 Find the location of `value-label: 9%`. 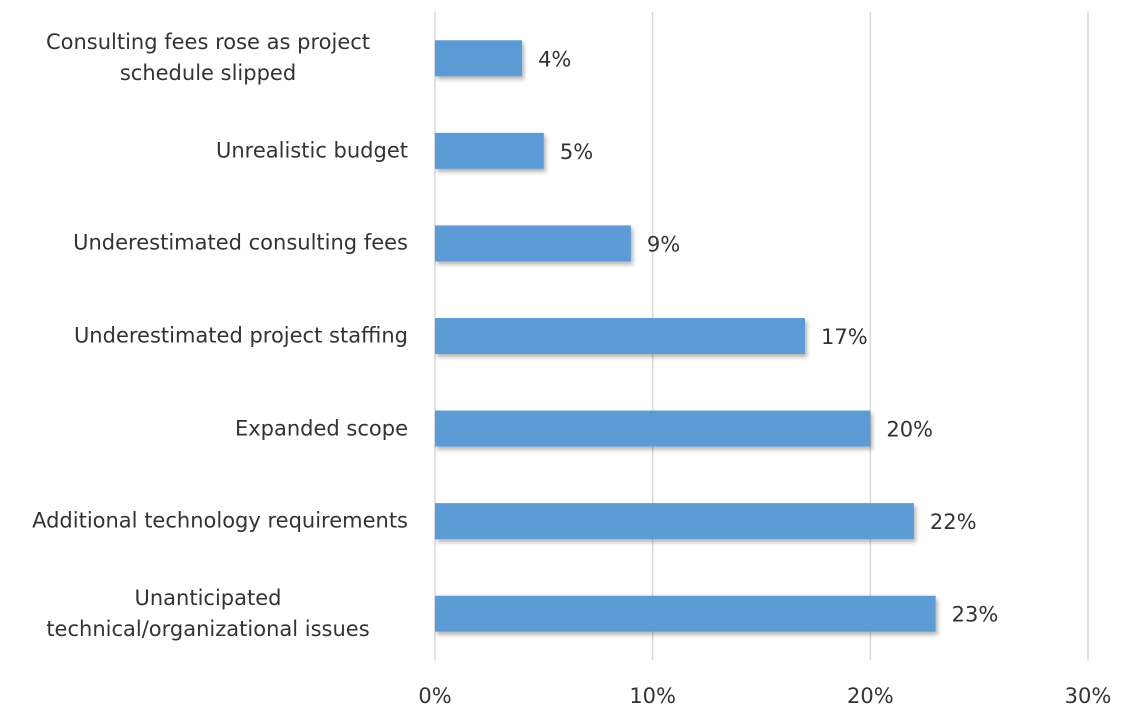

value-label: 9% is located at coordinates (663, 244).